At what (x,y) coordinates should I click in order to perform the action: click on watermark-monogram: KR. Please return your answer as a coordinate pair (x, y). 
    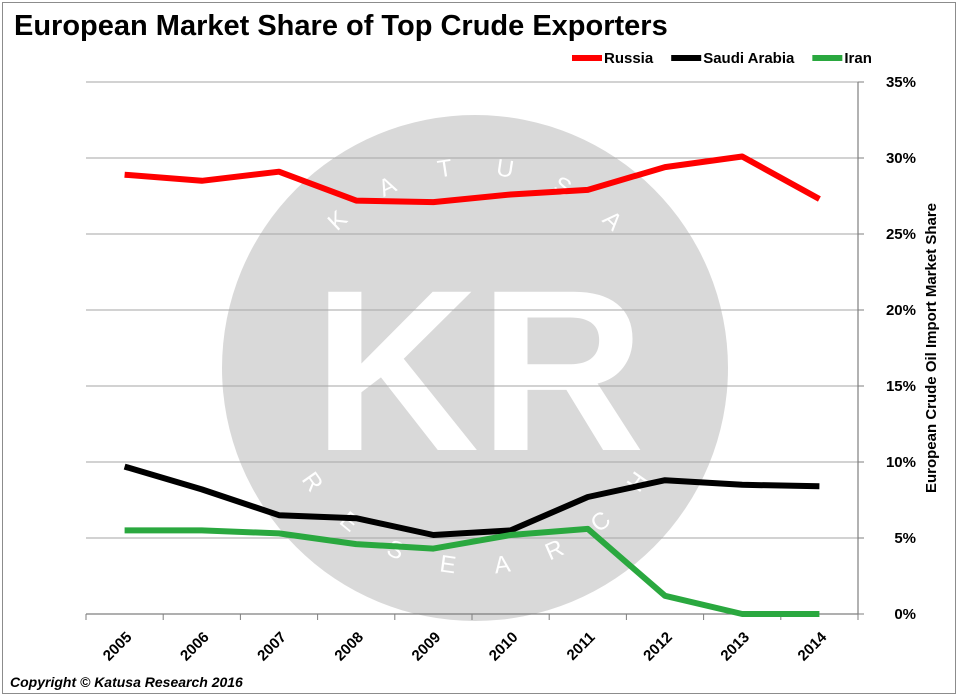
    Looking at the image, I should click on (479, 370).